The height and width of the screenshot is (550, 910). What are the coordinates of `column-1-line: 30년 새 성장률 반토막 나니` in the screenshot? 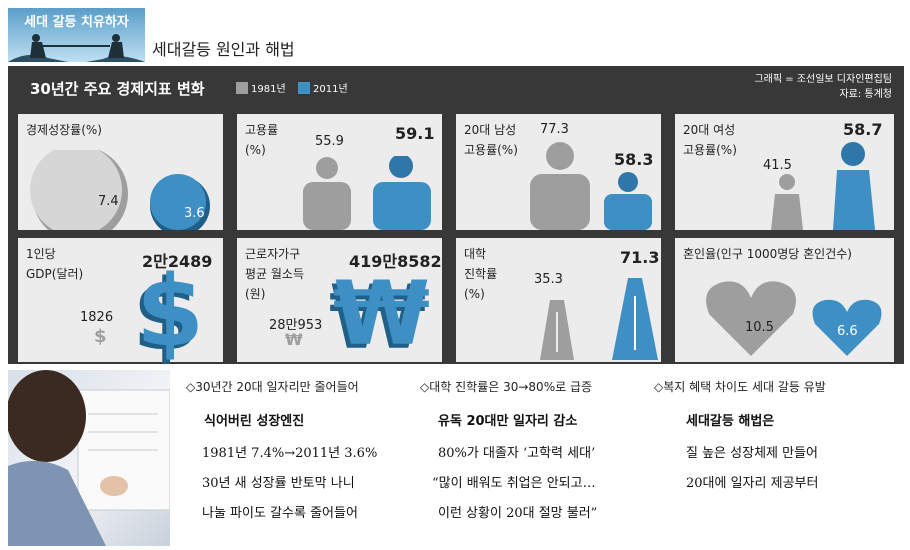 It's located at (278, 483).